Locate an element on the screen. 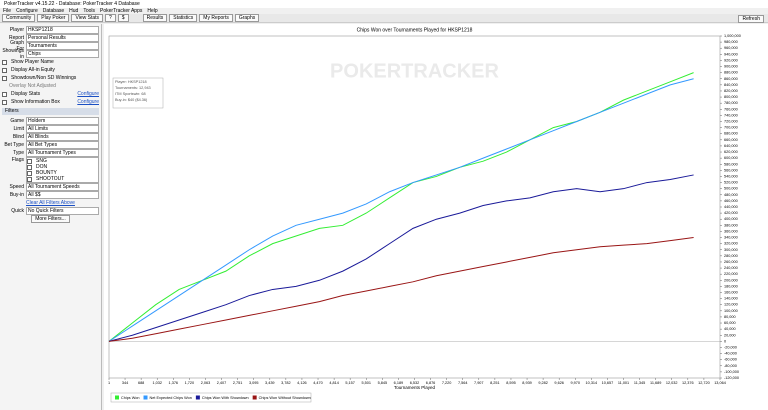  y-tick-label: 960,000 is located at coordinates (731, 48).